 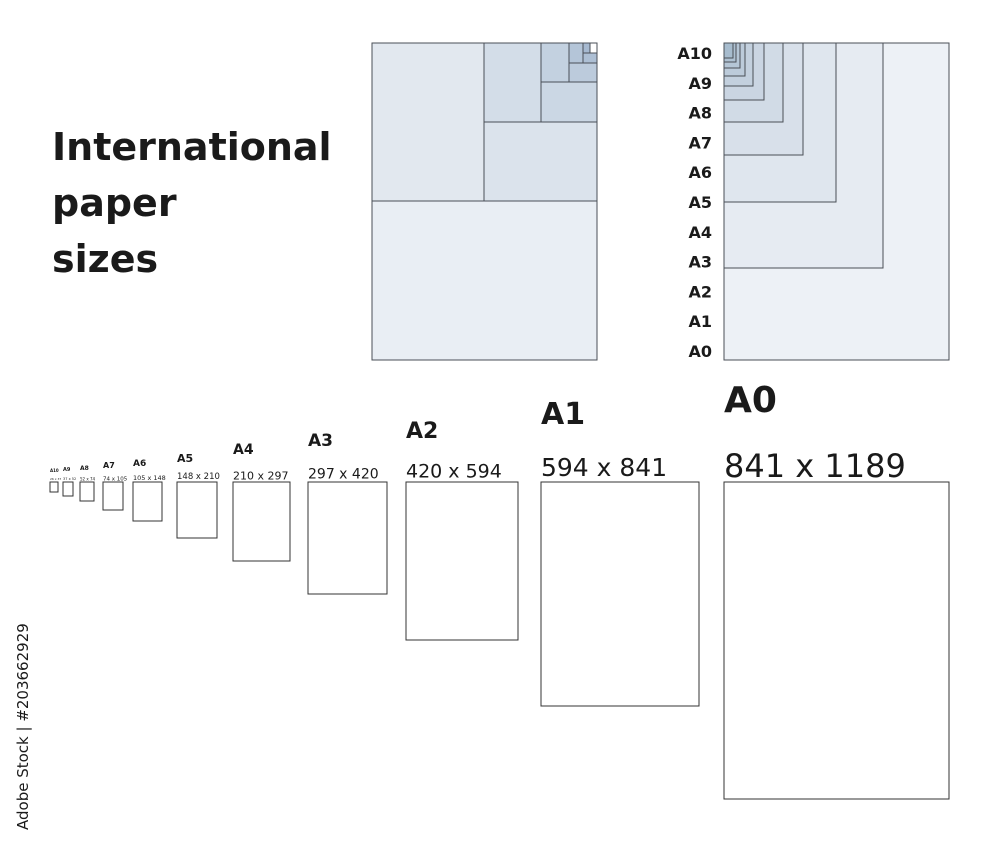 What do you see at coordinates (149, 478) in the screenshot?
I see `size-dims: 105 x 148` at bounding box center [149, 478].